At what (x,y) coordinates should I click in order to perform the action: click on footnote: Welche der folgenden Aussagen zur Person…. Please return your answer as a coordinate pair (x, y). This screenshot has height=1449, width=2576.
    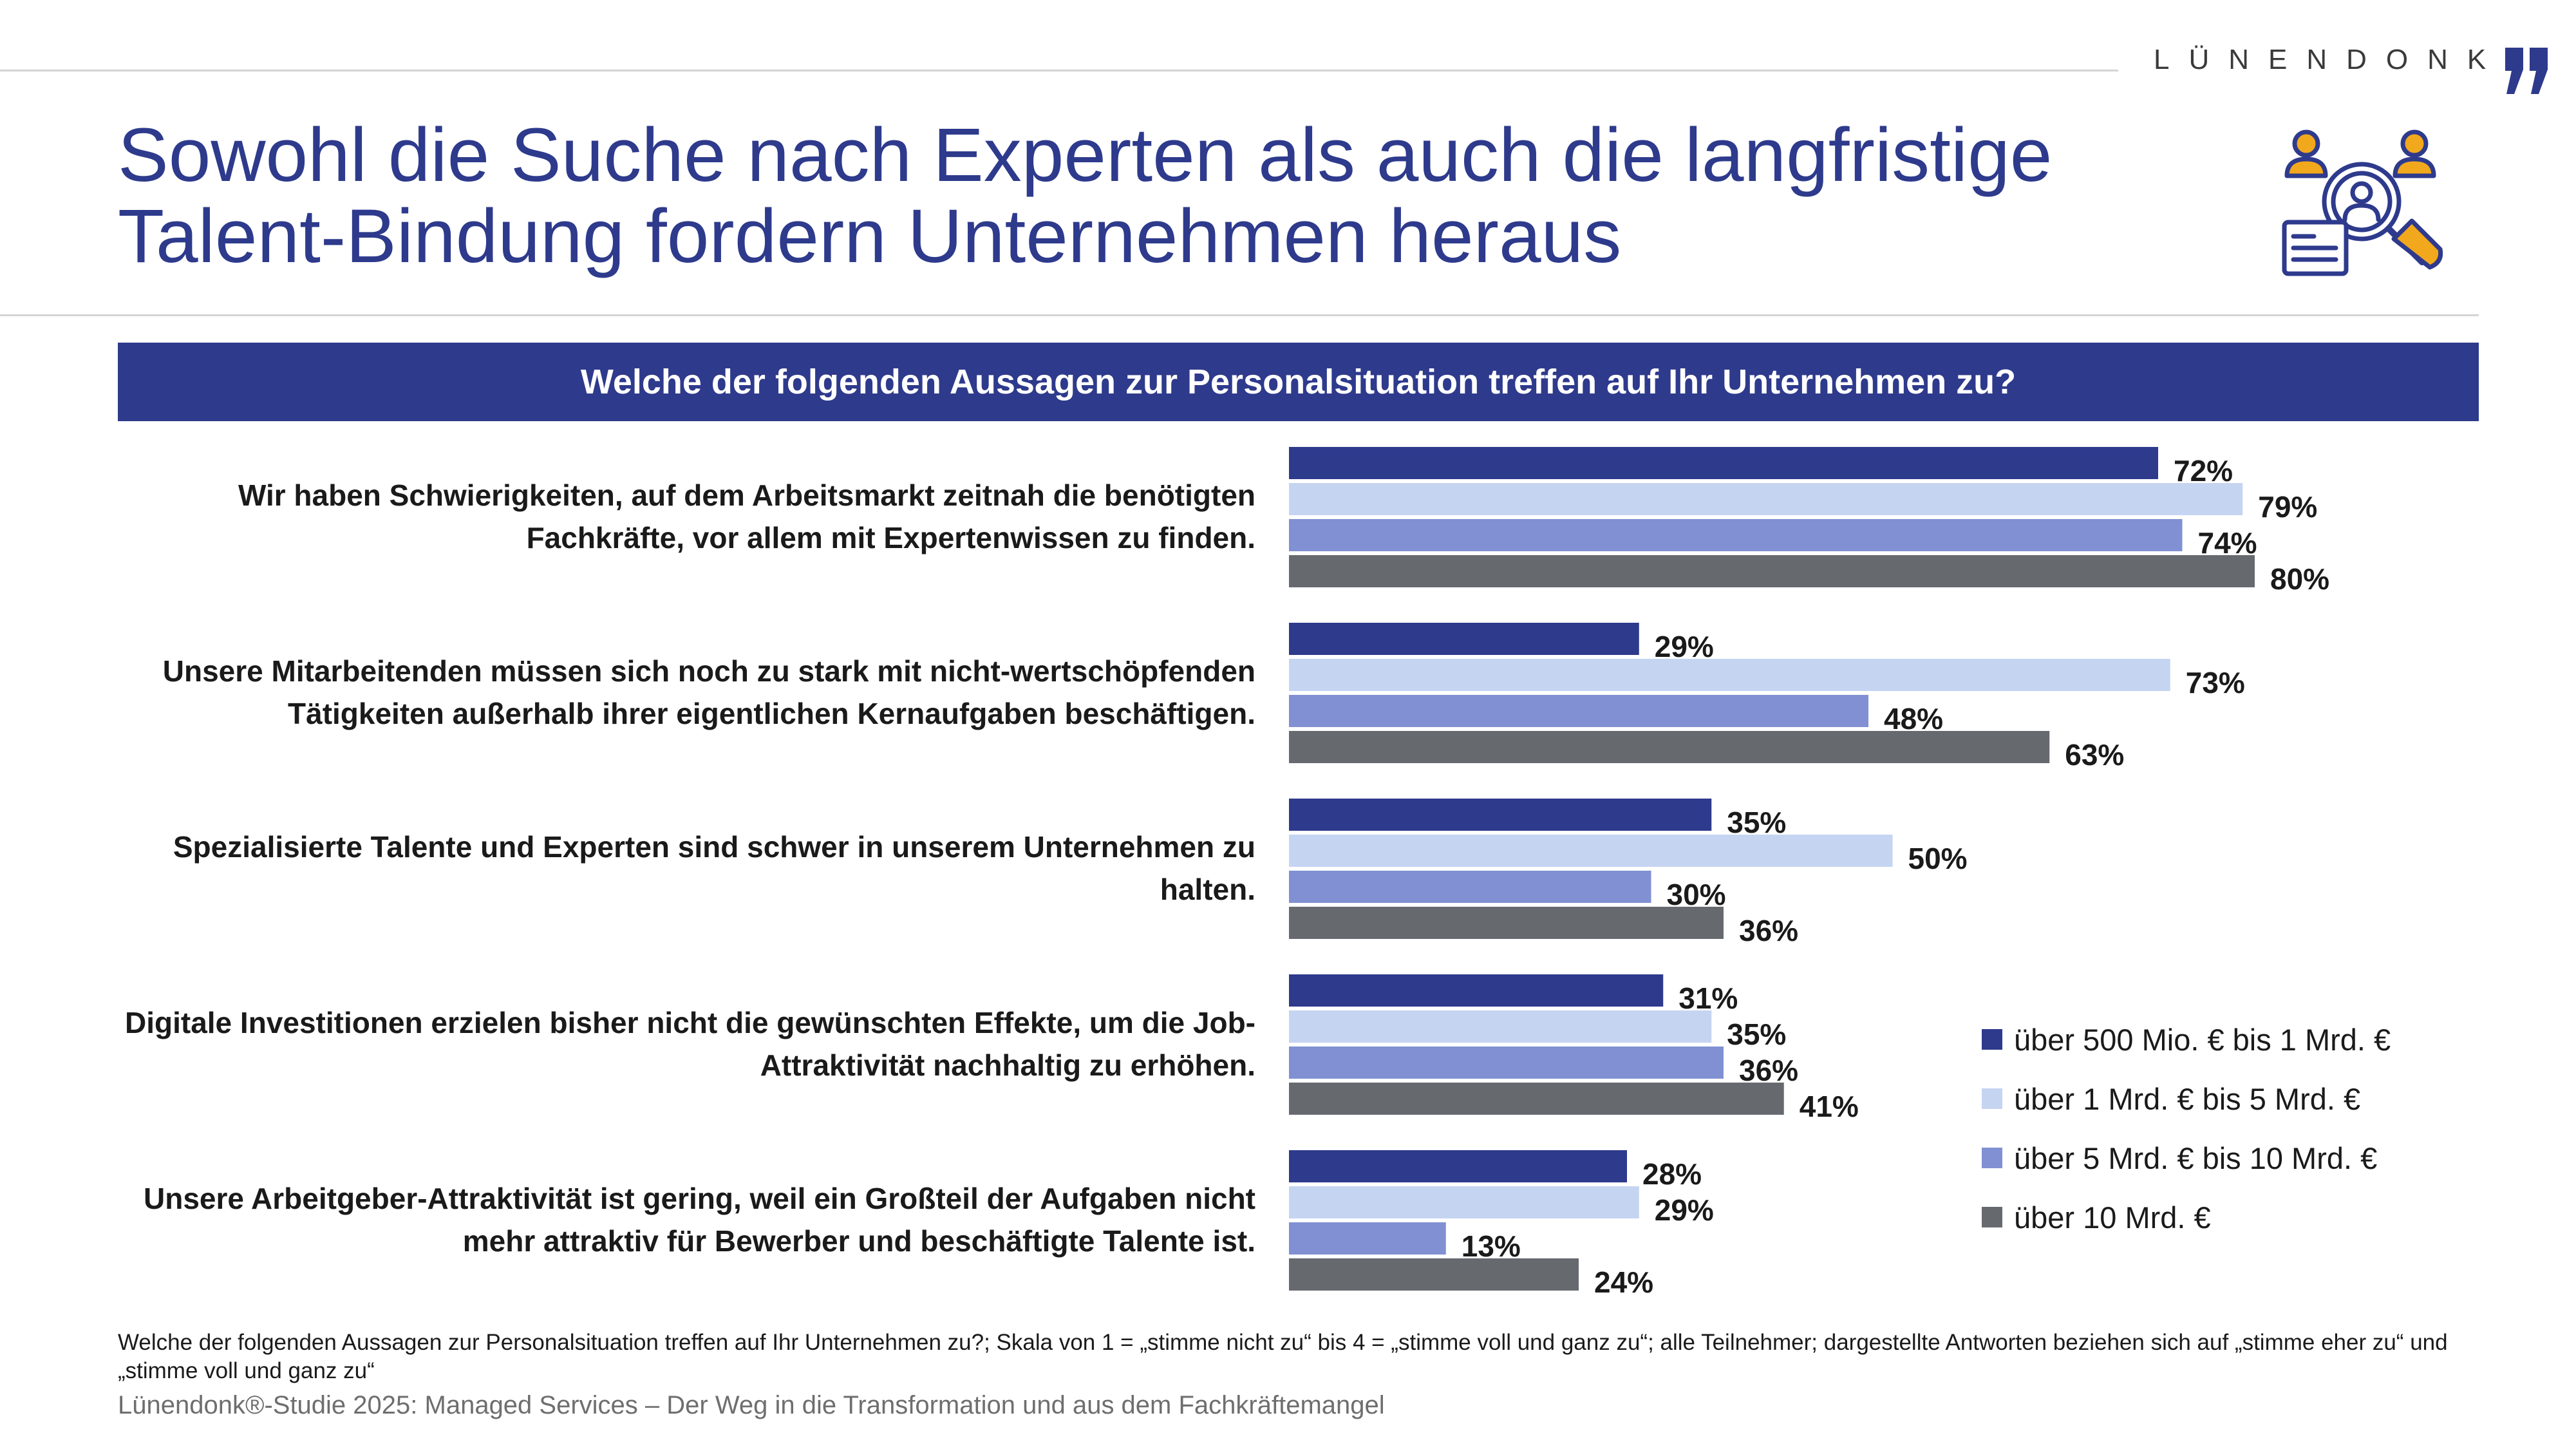
    Looking at the image, I should click on (1283, 1356).